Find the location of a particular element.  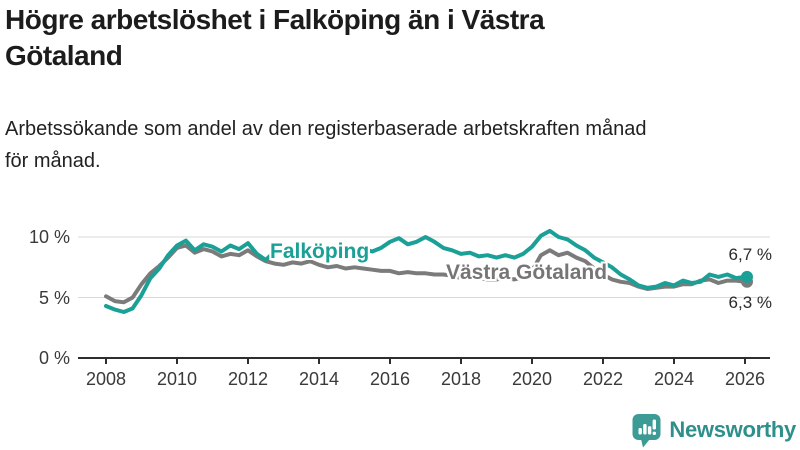

y-axis-label: 5 % is located at coordinates (54, 297).